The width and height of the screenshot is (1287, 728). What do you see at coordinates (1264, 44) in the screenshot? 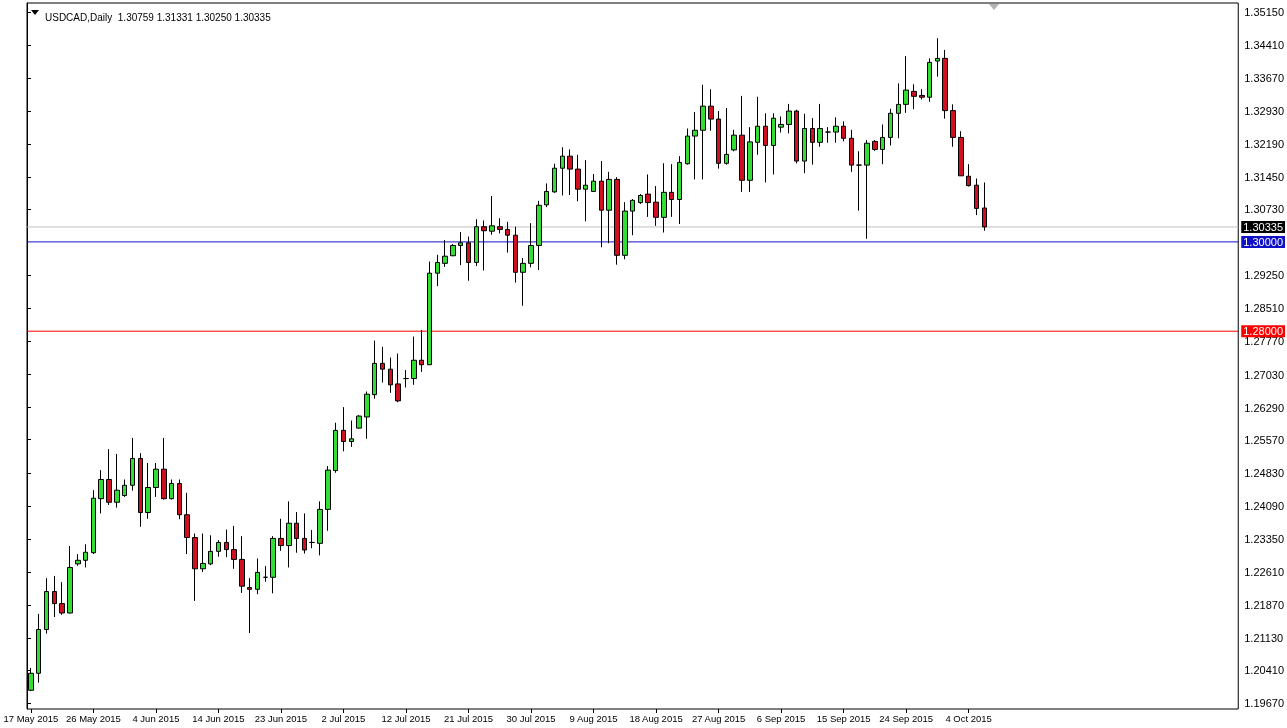
I see `y-tick-label: 1.34410` at bounding box center [1264, 44].